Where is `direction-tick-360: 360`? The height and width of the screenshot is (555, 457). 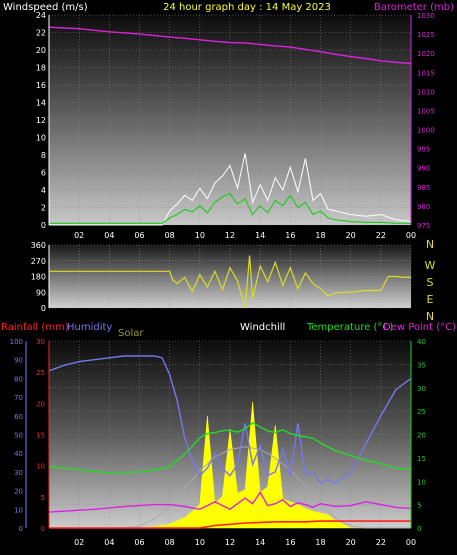
direction-tick-360: 360 is located at coordinates (38, 245).